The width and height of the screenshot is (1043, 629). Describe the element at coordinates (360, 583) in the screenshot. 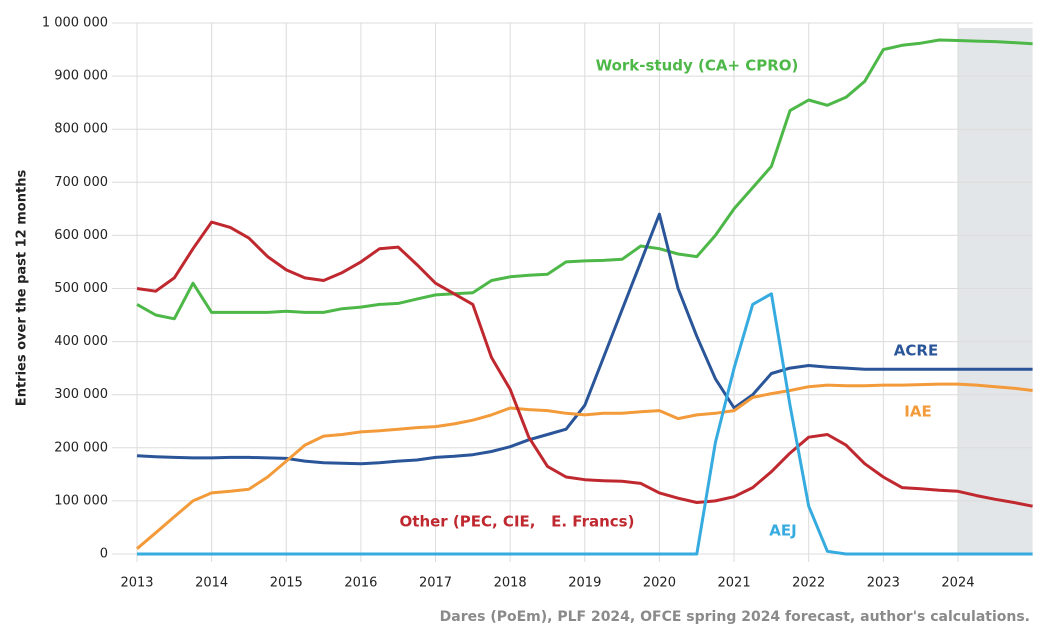

I see `x-tick-label: 2016` at that location.